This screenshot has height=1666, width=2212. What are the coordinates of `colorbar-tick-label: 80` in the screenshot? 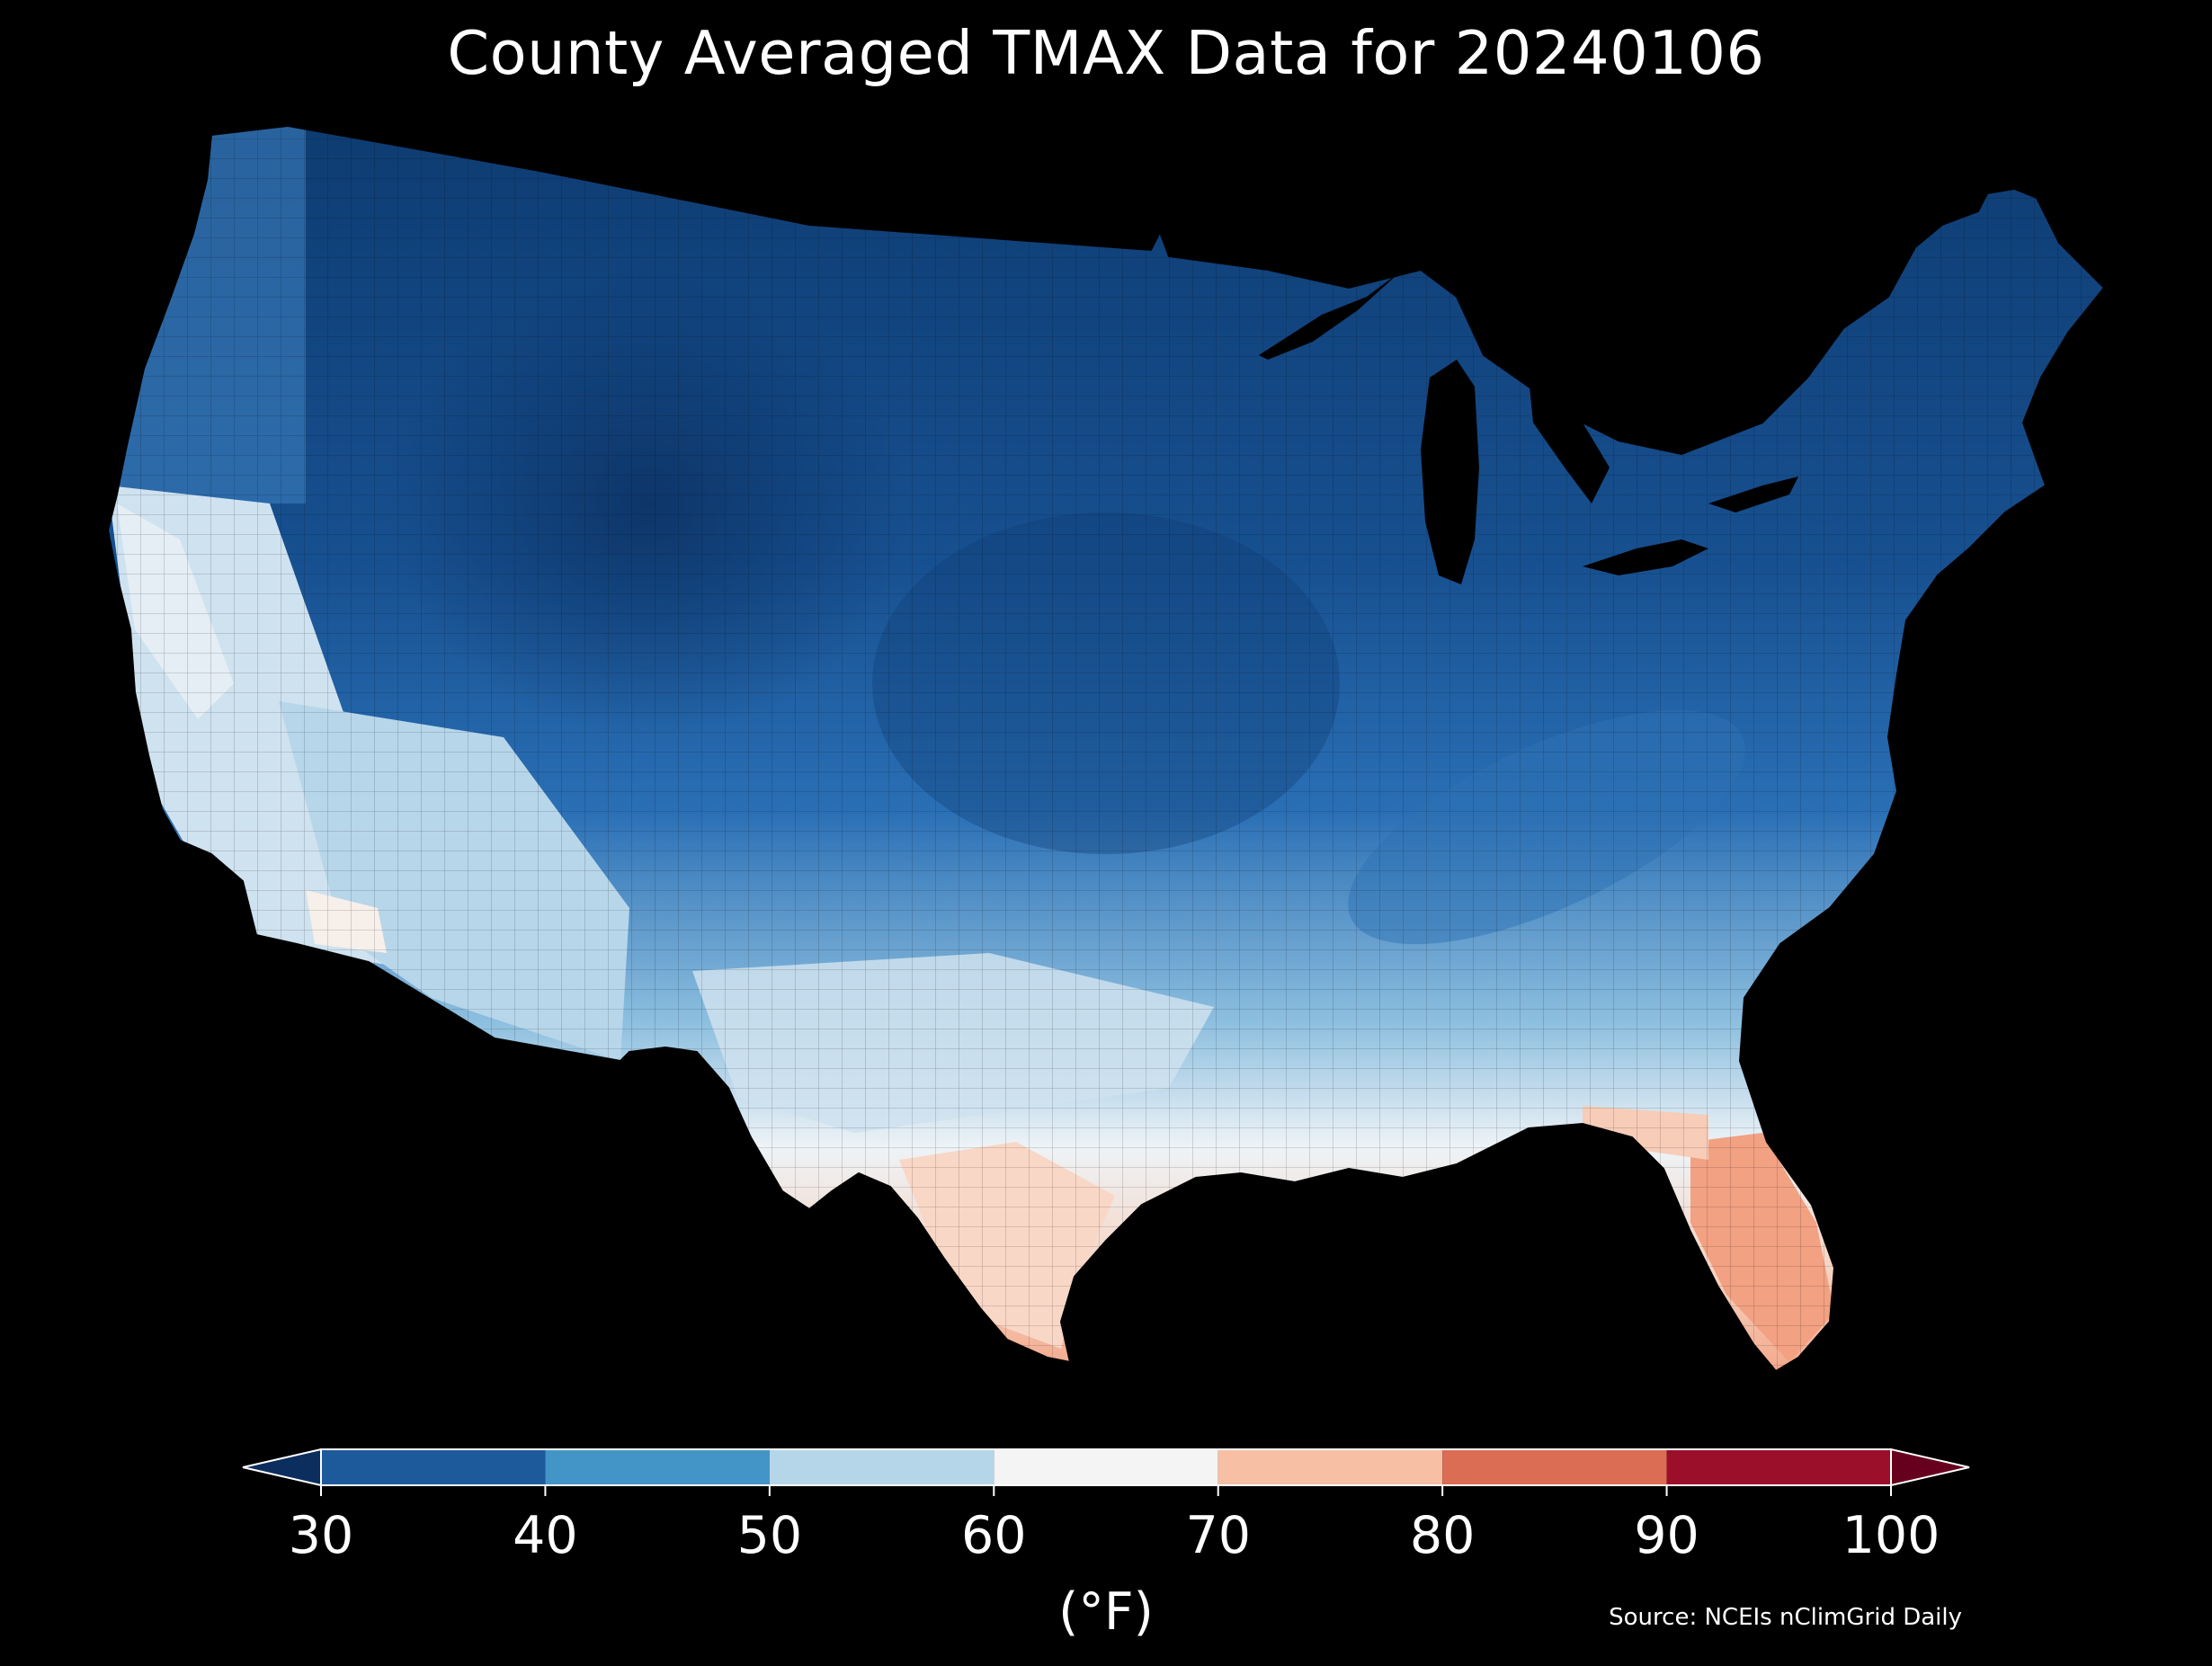 It's located at (1442, 1535).